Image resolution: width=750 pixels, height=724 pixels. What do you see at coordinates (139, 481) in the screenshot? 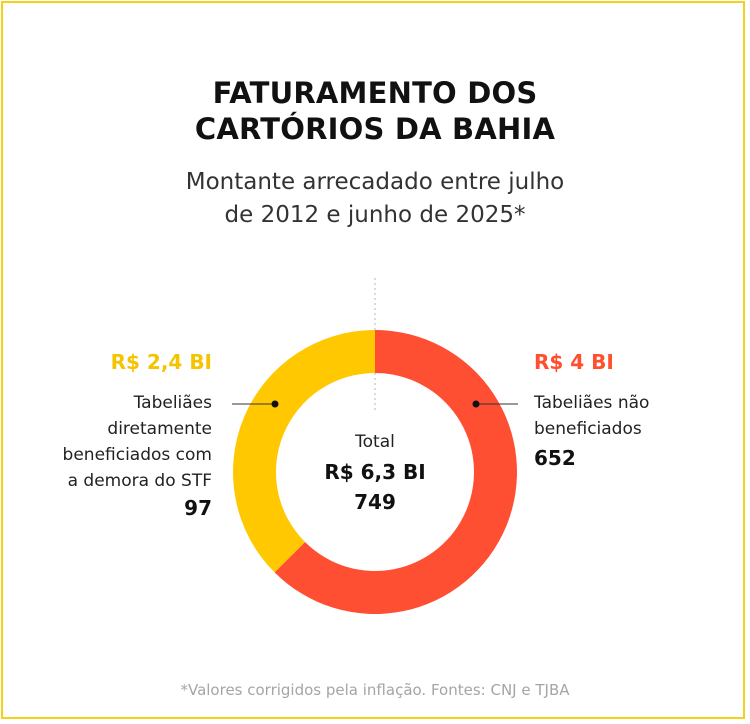
I see `description-beneficiados-line-4: a demora do STF` at bounding box center [139, 481].